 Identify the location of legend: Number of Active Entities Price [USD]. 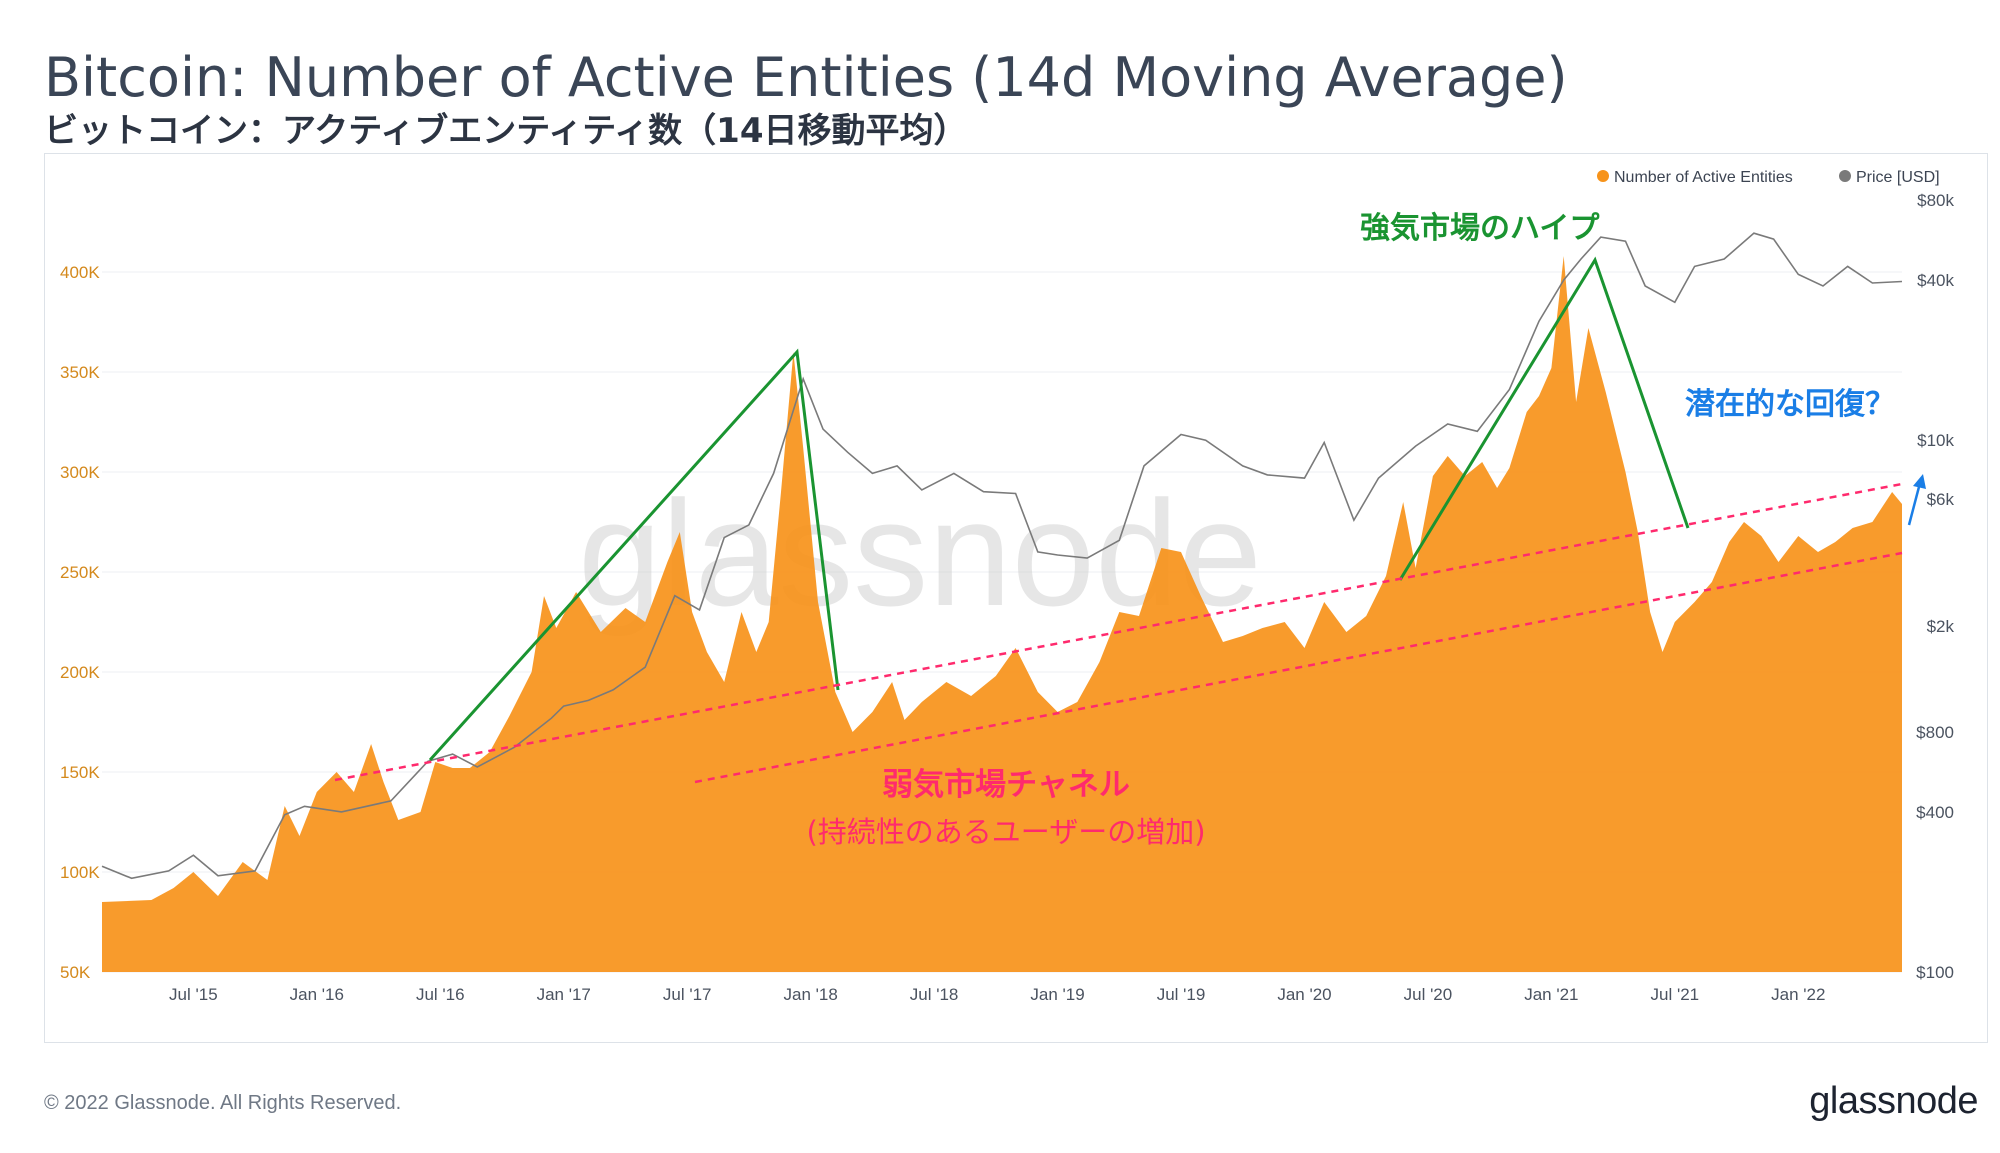
(1768, 177).